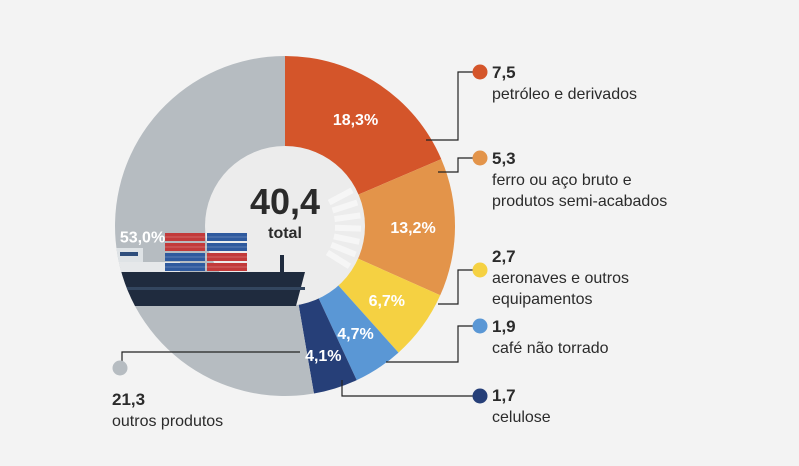 The height and width of the screenshot is (466, 799). I want to click on slice-pct-label: 4,1%, so click(323, 356).